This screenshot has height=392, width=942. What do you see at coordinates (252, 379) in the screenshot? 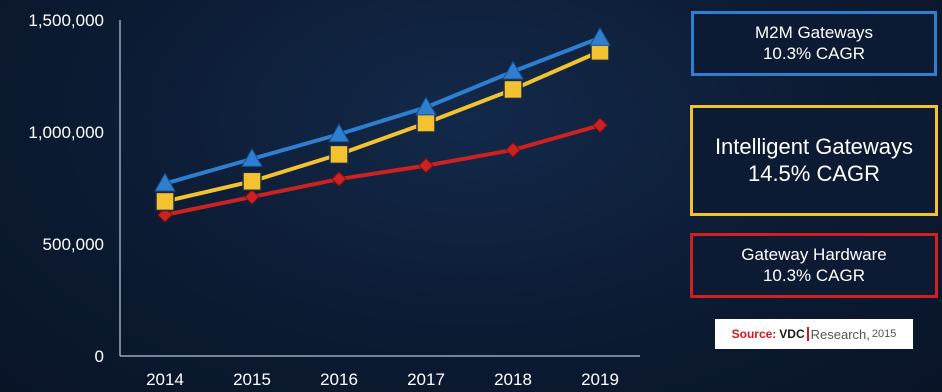
I see `x-tick-label: 2015` at bounding box center [252, 379].